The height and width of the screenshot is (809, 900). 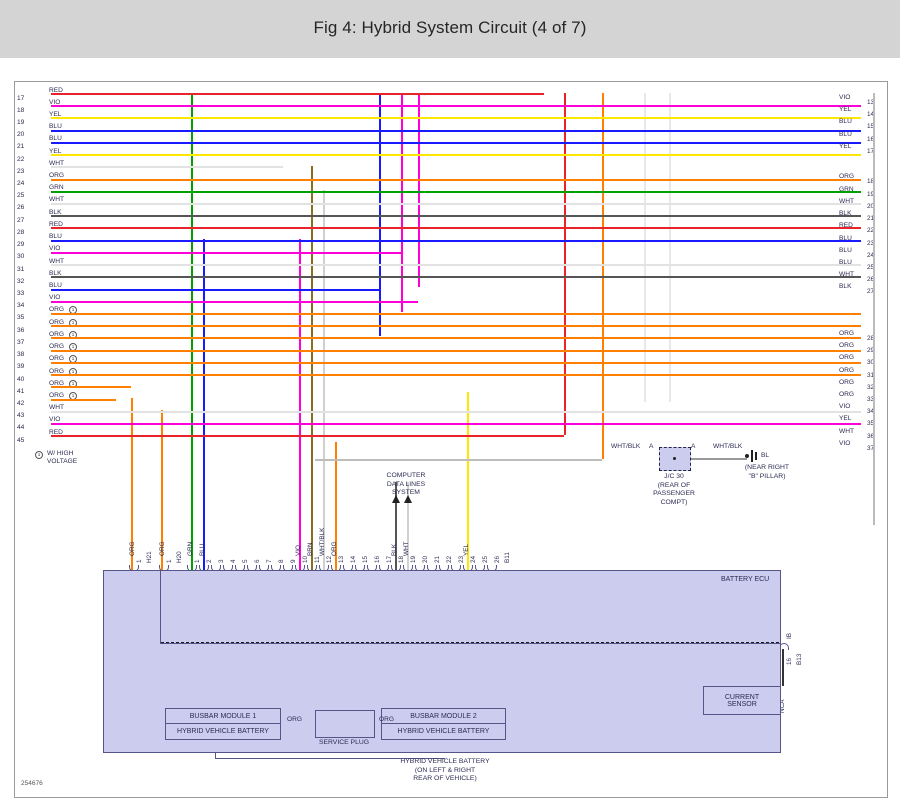 I want to click on battery-caption-bracket-h, so click(x=330, y=758).